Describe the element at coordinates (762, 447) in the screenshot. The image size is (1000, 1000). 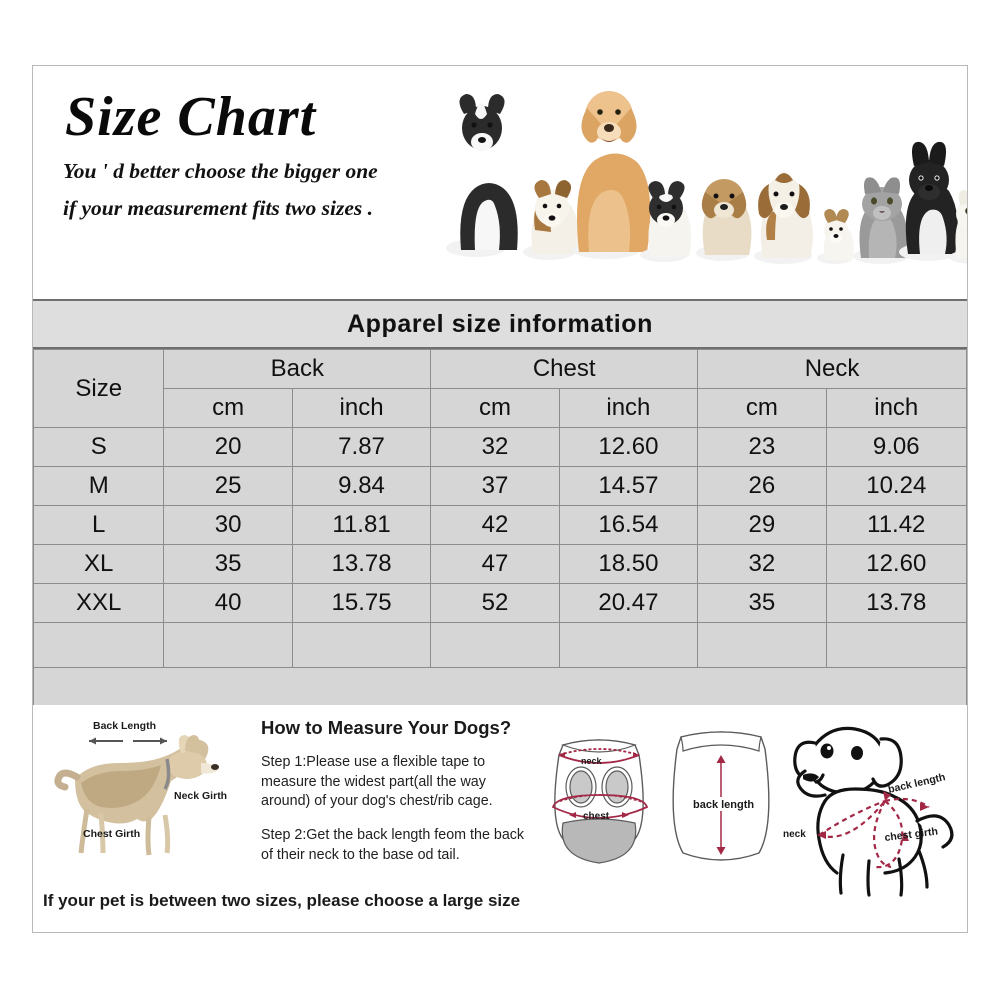
I see `cell-neck-cm: 23` at that location.